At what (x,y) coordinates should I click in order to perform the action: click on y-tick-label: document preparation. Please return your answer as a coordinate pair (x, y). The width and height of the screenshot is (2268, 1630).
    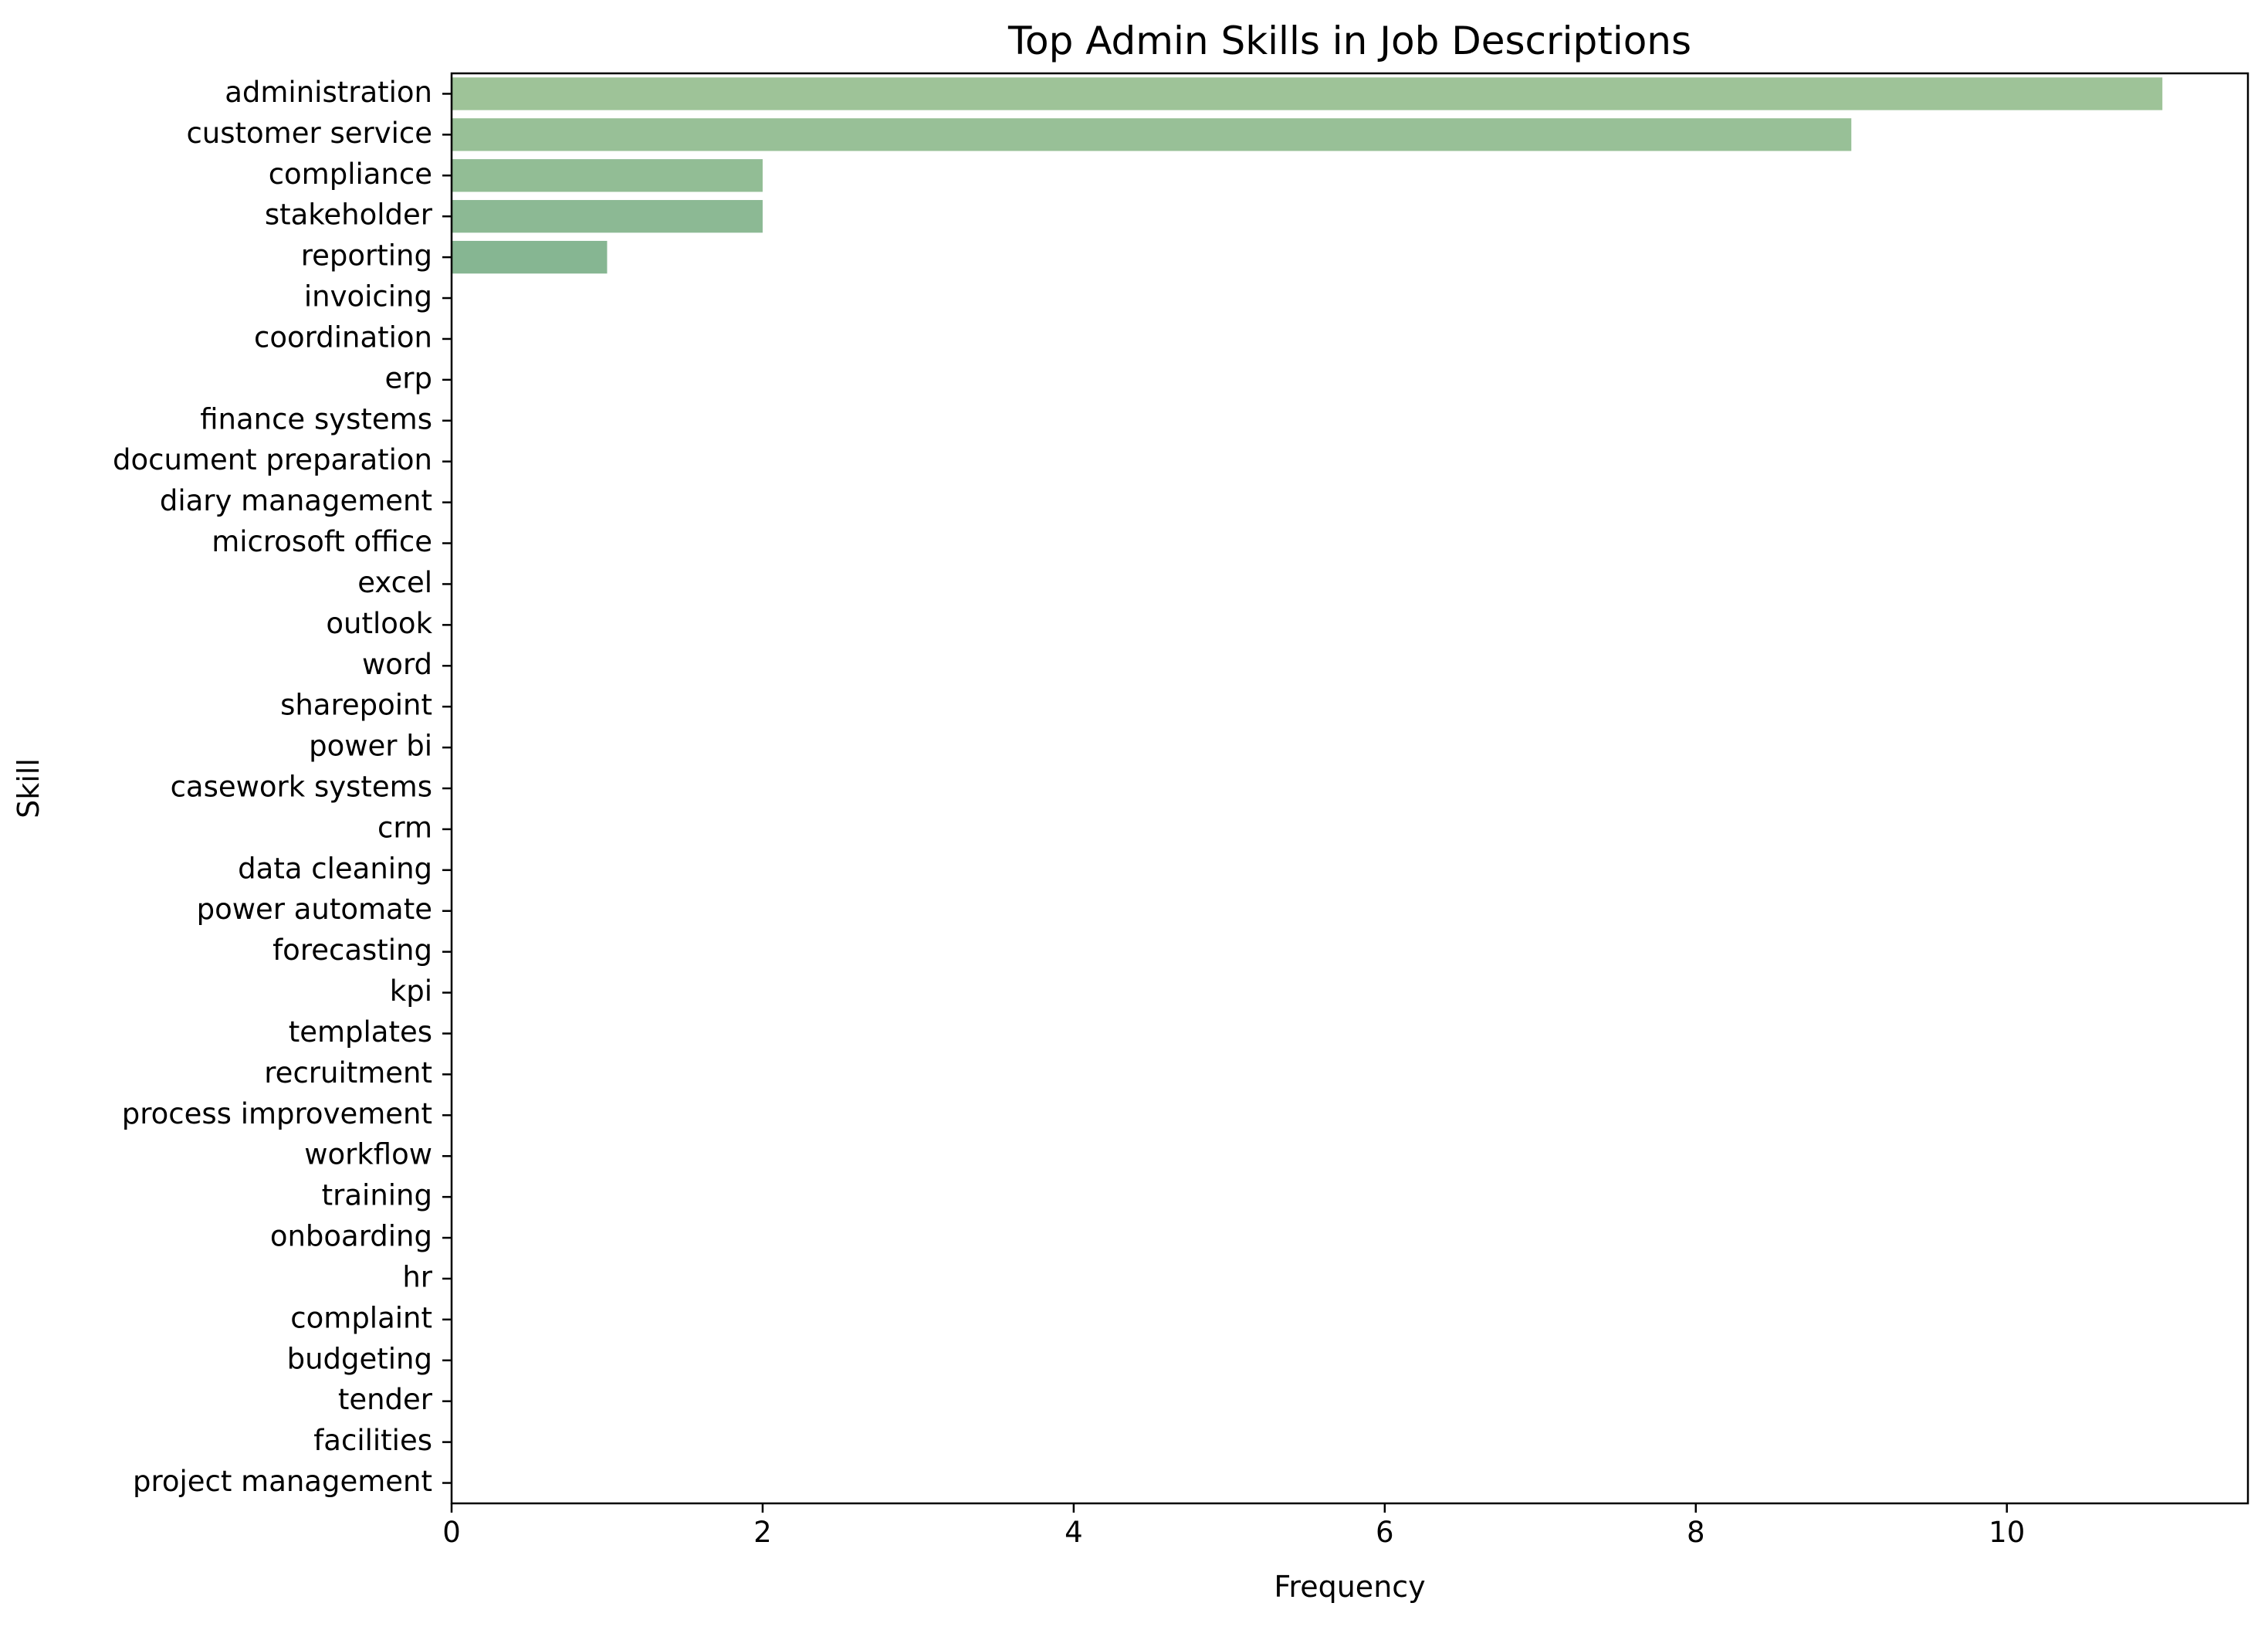
    Looking at the image, I should click on (272, 460).